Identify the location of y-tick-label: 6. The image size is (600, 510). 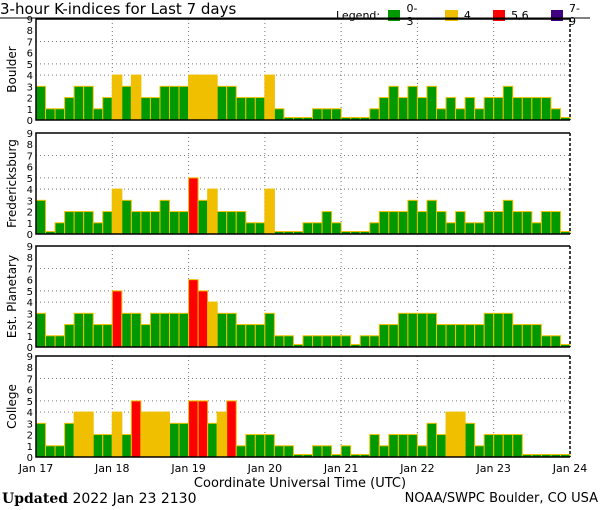
(30, 54).